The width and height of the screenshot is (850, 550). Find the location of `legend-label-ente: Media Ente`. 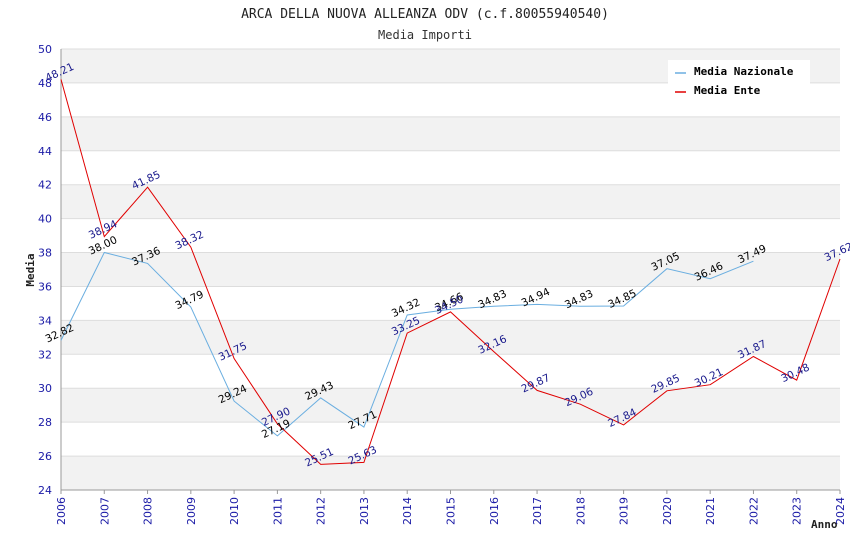

legend-label-ente: Media Ente is located at coordinates (727, 90).